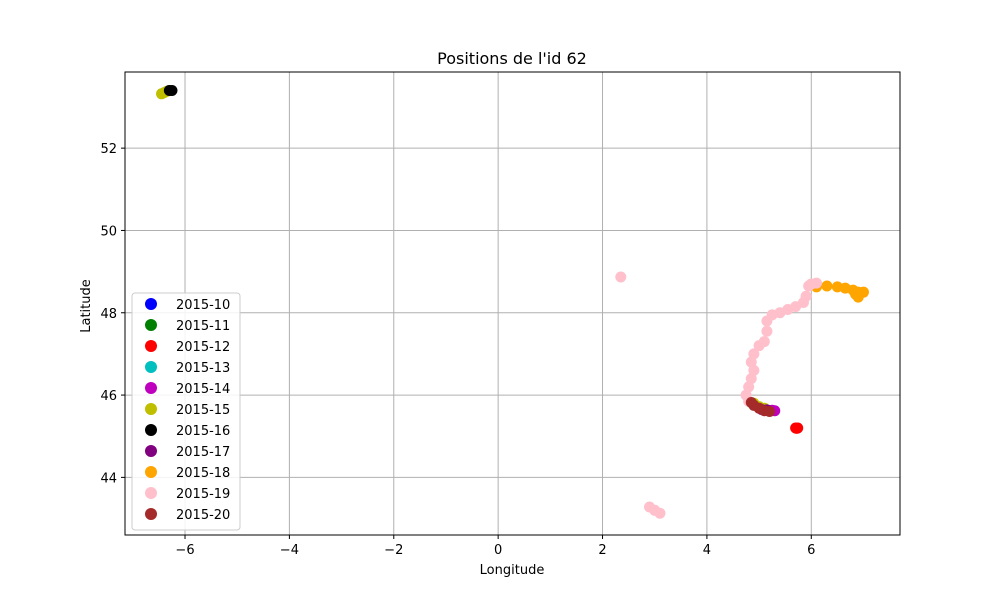  What do you see at coordinates (203, 473) in the screenshot?
I see `legend-label: 2015-18` at bounding box center [203, 473].